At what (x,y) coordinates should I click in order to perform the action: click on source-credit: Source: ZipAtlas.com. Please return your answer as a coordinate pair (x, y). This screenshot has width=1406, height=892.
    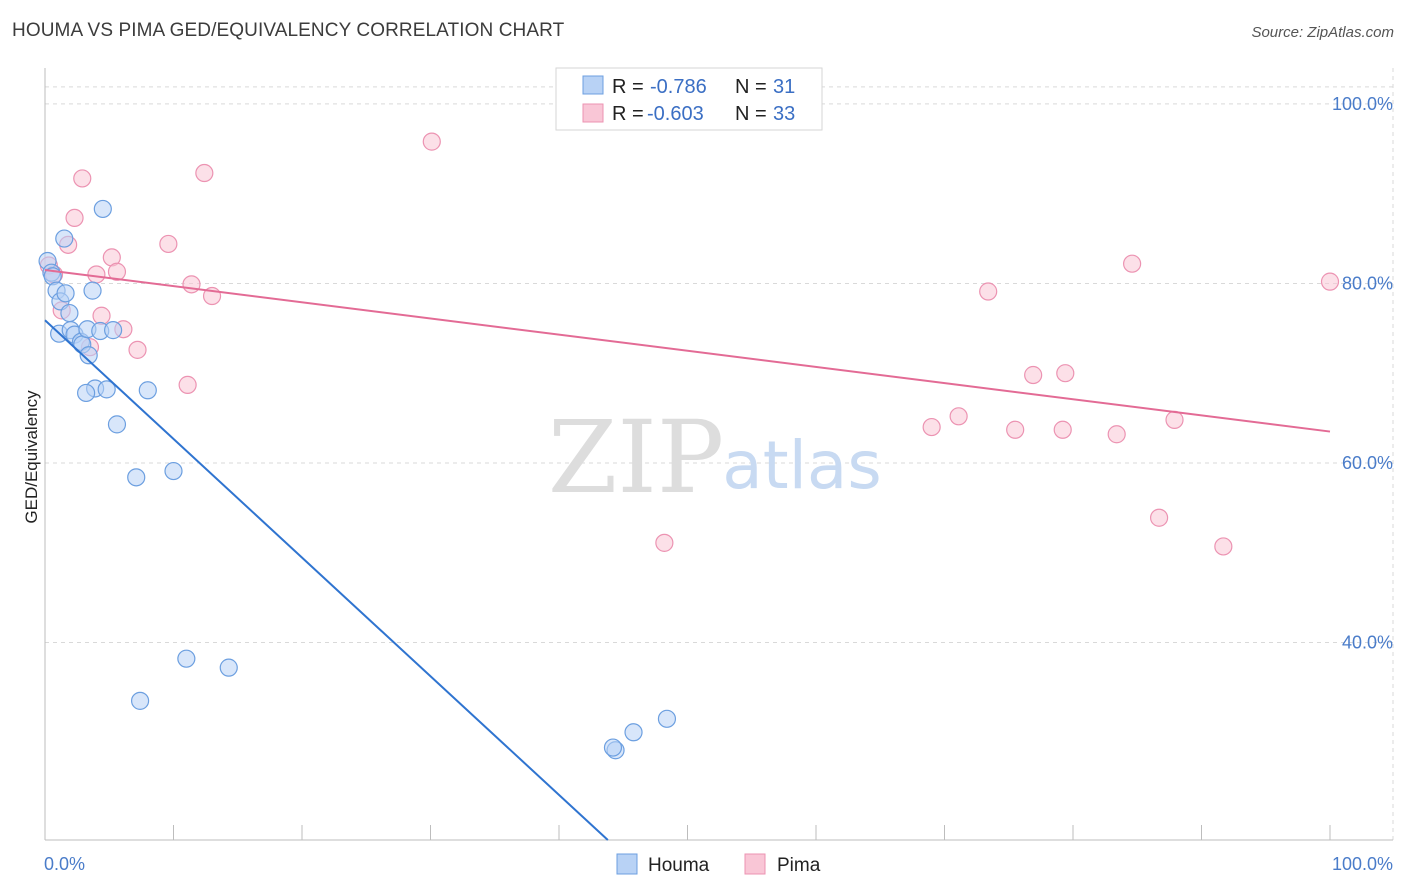
    Looking at the image, I should click on (1322, 32).